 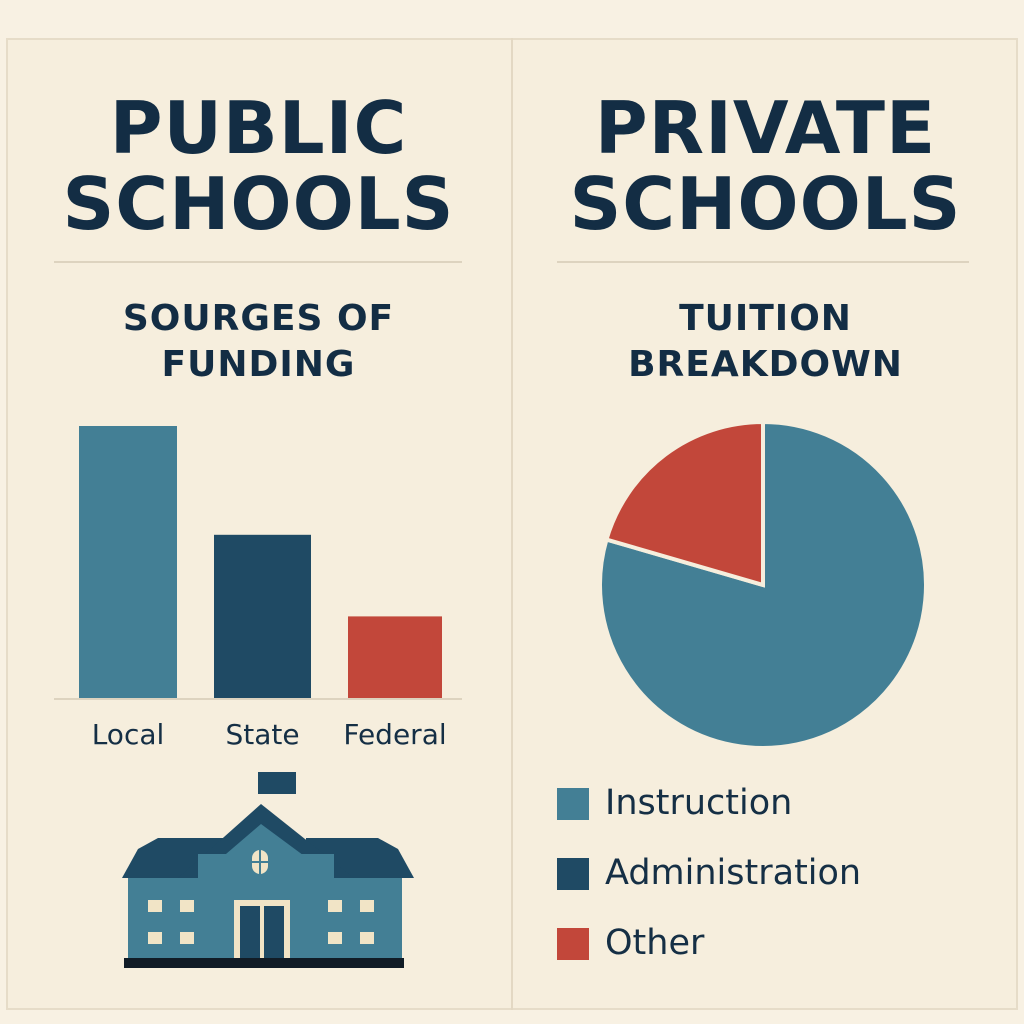 I want to click on legend-label-administration: Administration, so click(x=733, y=873).